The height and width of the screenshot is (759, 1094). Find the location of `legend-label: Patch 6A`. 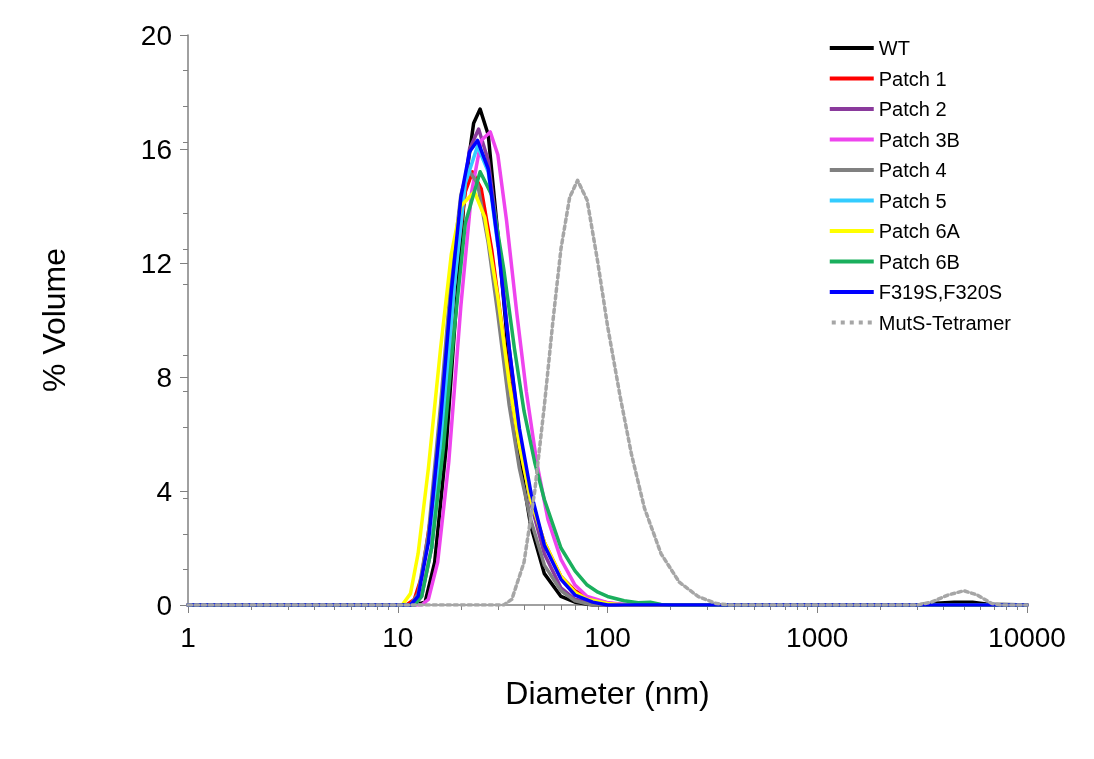

legend-label: Patch 6A is located at coordinates (919, 231).